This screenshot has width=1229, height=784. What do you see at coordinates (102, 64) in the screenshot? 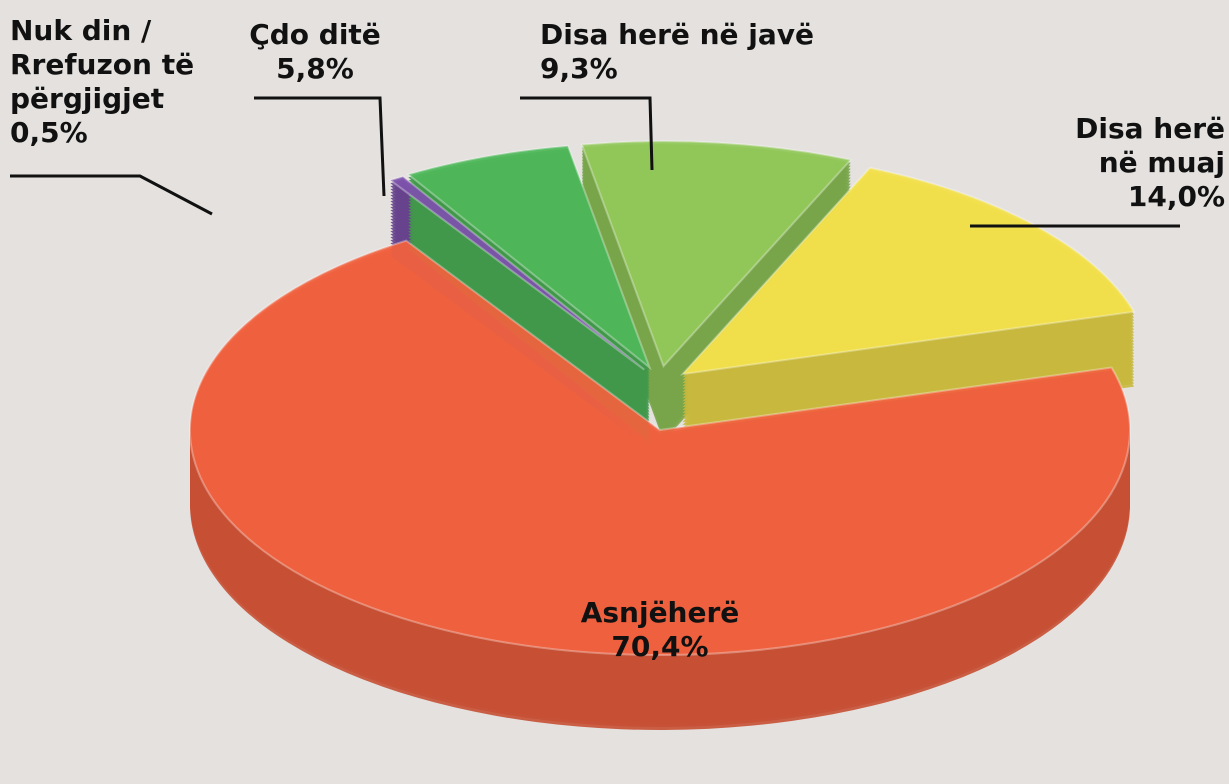
I see `category-label: Nuk din / Rrefuzon të përgjigjet` at bounding box center [102, 64].